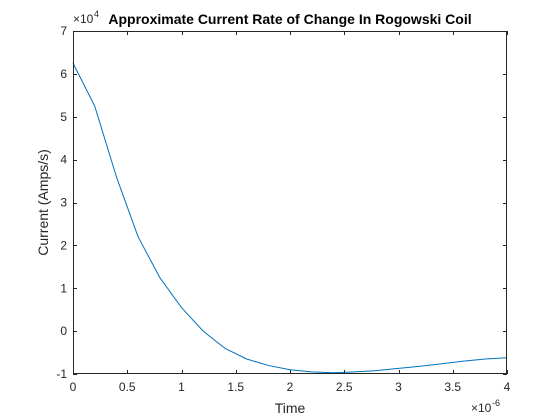 The width and height of the screenshot is (560, 420). I want to click on x-tick-label: 1.5, so click(235, 387).